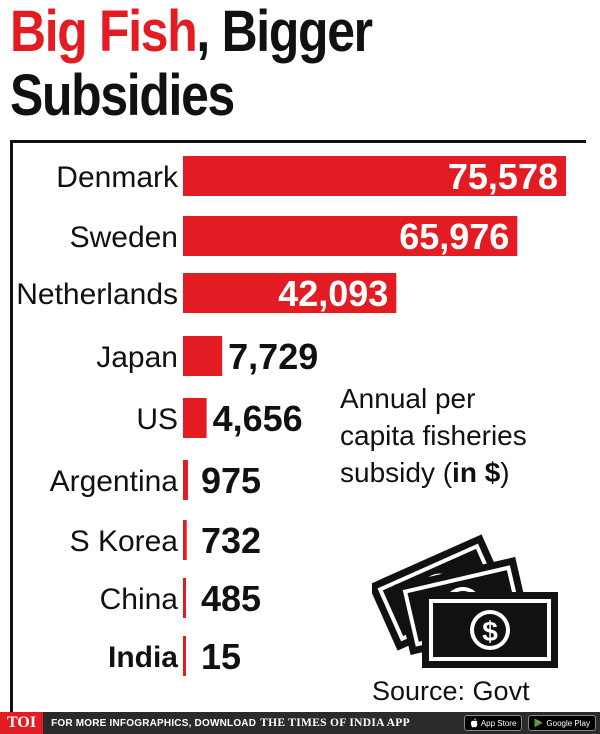 Image resolution: width=600 pixels, height=734 pixels. Describe the element at coordinates (185, 540) in the screenshot. I see `bar-s-korea` at that location.